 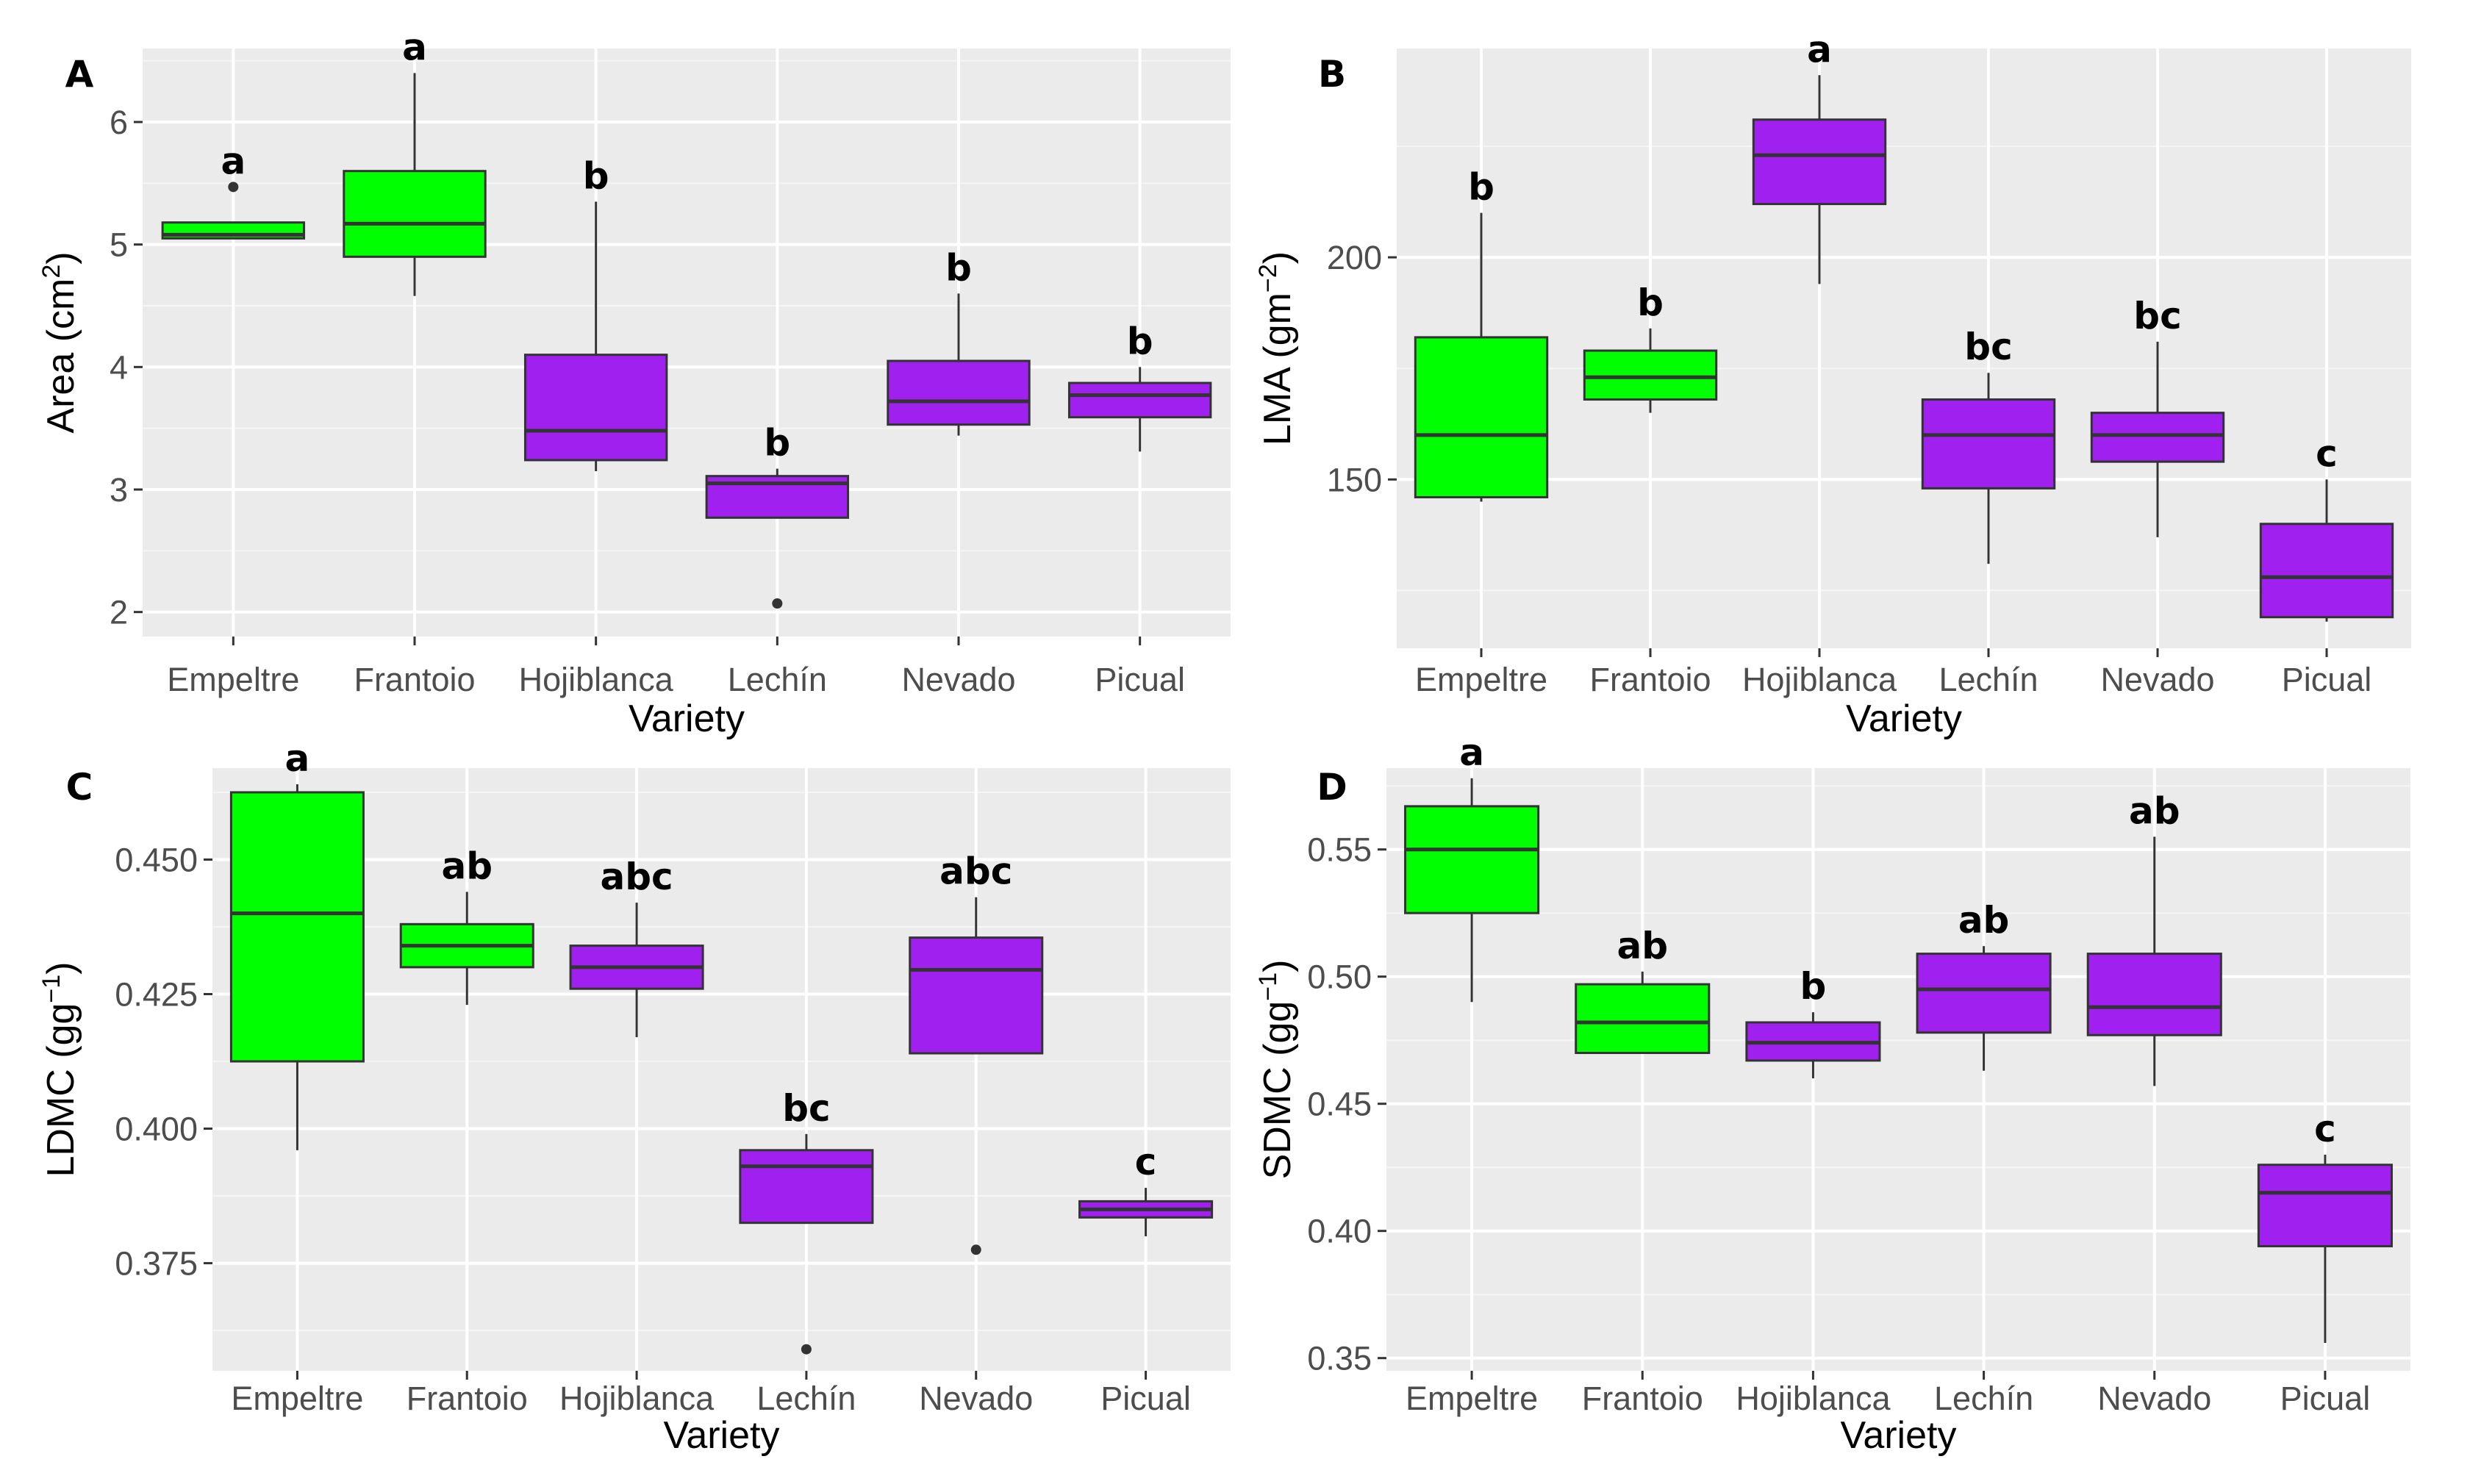 What do you see at coordinates (1332, 74) in the screenshot?
I see `panel-letter: B` at bounding box center [1332, 74].